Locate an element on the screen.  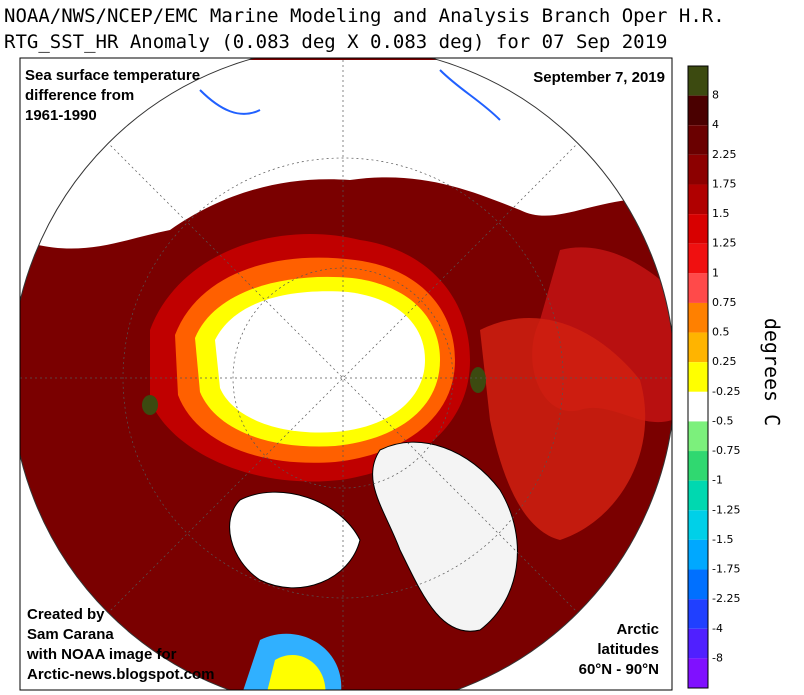
legend-label: 8 is located at coordinates (715, 95).